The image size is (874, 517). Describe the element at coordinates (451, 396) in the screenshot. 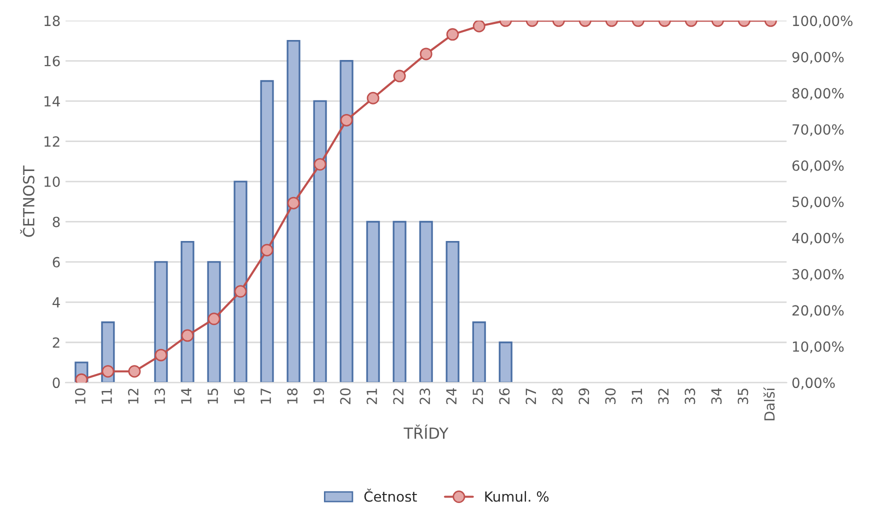

I see `x-tick-label: 24` at that location.